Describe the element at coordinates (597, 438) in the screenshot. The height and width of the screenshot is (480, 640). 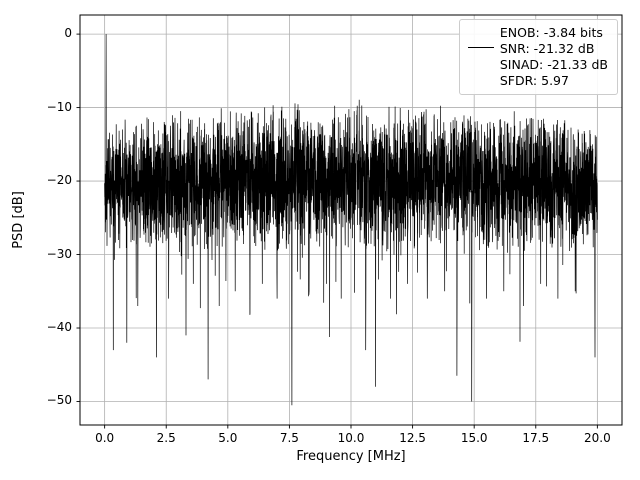
I see `x-tick-label: 20.0` at that location.